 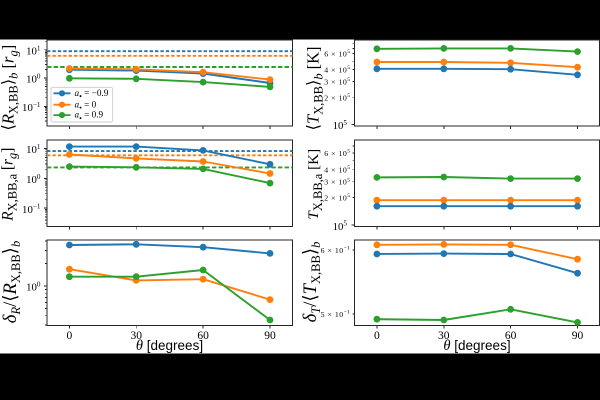 What do you see at coordinates (89, 115) in the screenshot?
I see `svg-text: a● = 0.9` at bounding box center [89, 115].